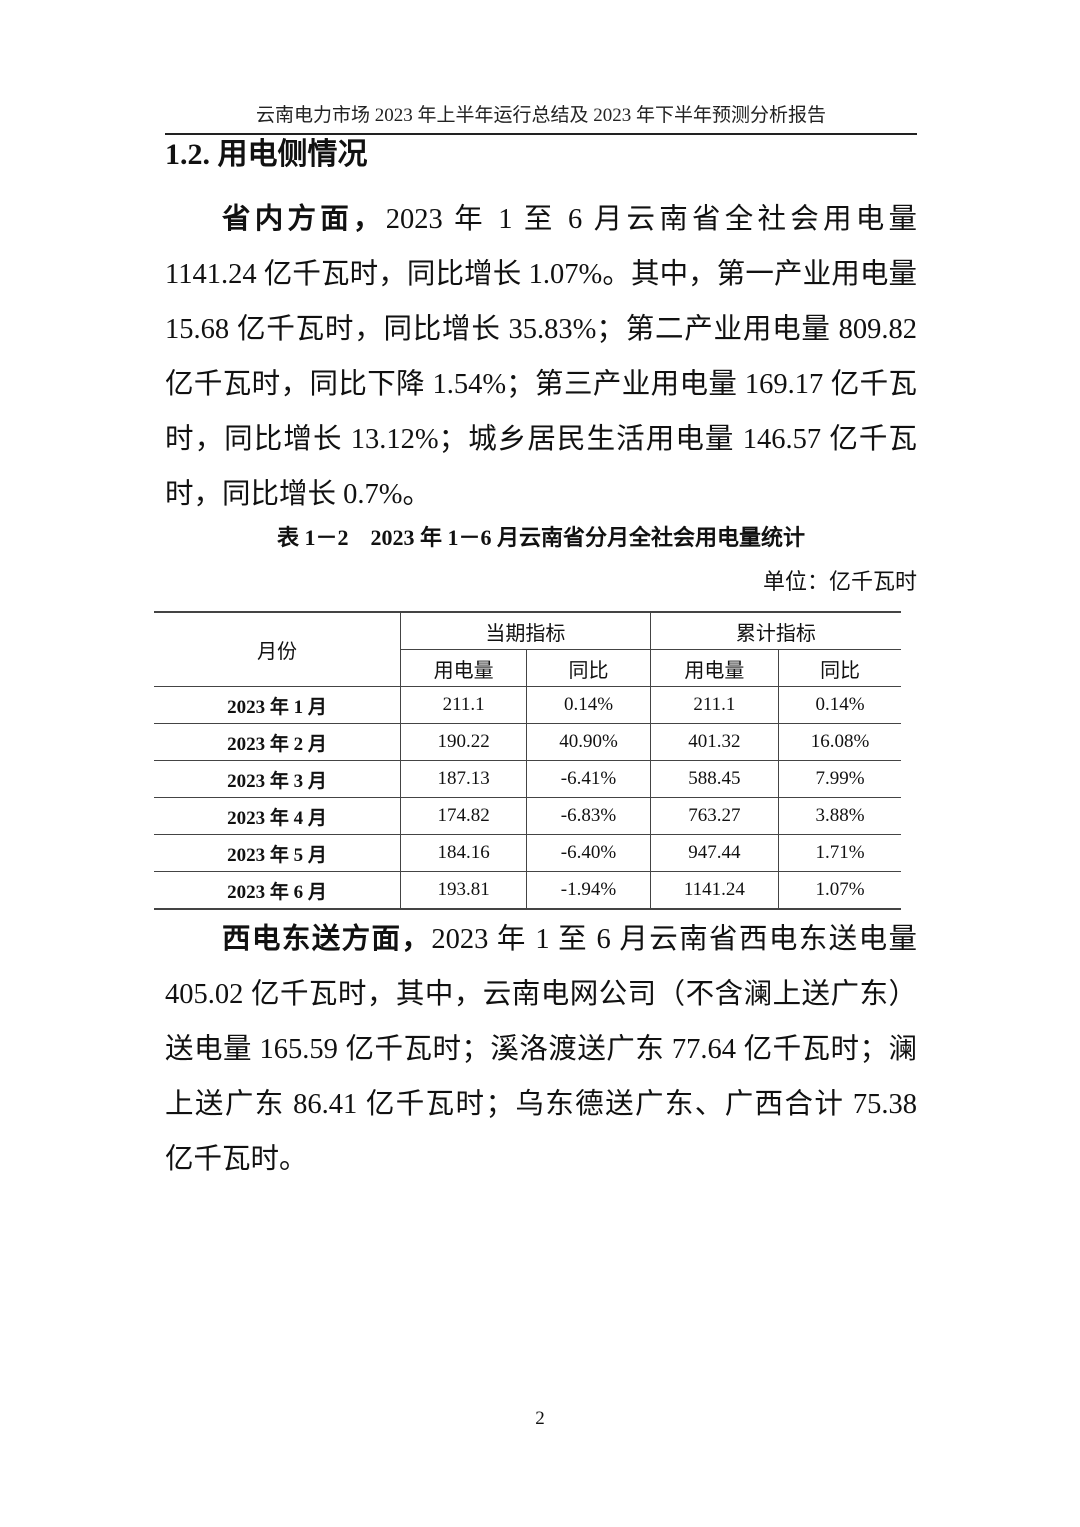  What do you see at coordinates (463, 890) in the screenshot?
I see `cell-current-consumption: 193.81` at bounding box center [463, 890].